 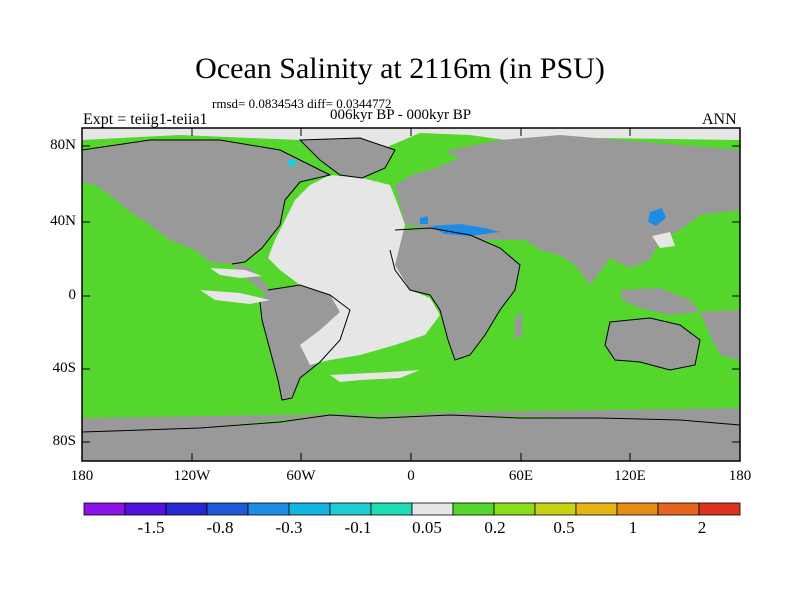 I want to click on pacific-no-data-patch, so click(x=235, y=297).